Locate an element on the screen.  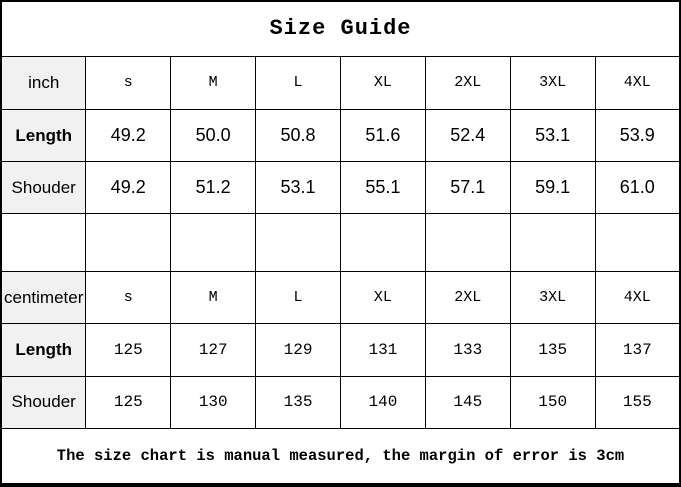
unit-label-inch: inch is located at coordinates (43, 83).